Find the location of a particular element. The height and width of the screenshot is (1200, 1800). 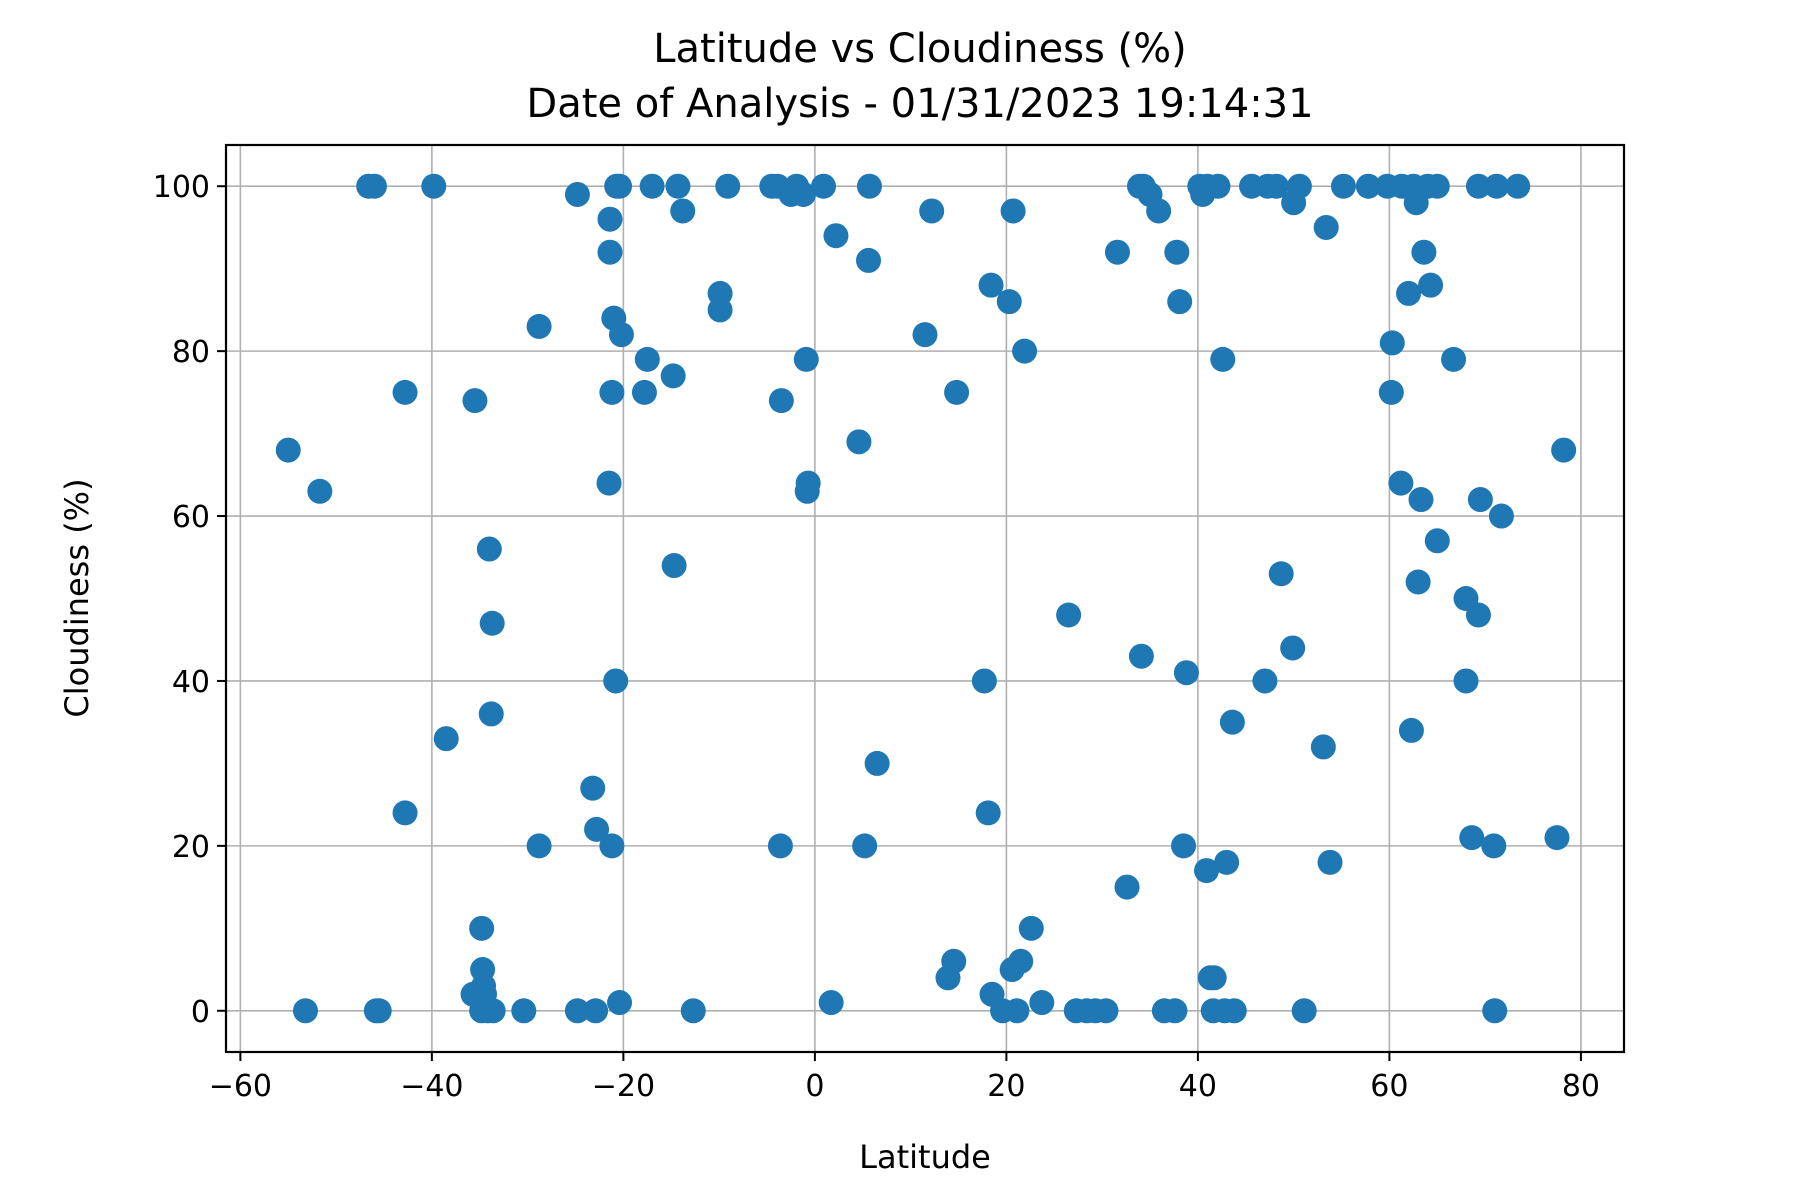

x-tick-label: 0 is located at coordinates (814, 1086).